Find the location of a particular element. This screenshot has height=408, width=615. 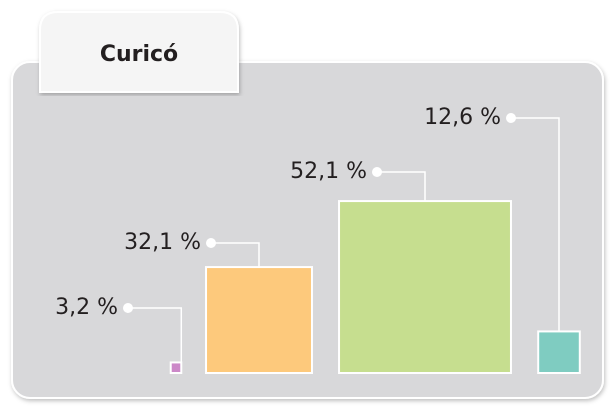

value-label: 32,1 % is located at coordinates (162, 242).